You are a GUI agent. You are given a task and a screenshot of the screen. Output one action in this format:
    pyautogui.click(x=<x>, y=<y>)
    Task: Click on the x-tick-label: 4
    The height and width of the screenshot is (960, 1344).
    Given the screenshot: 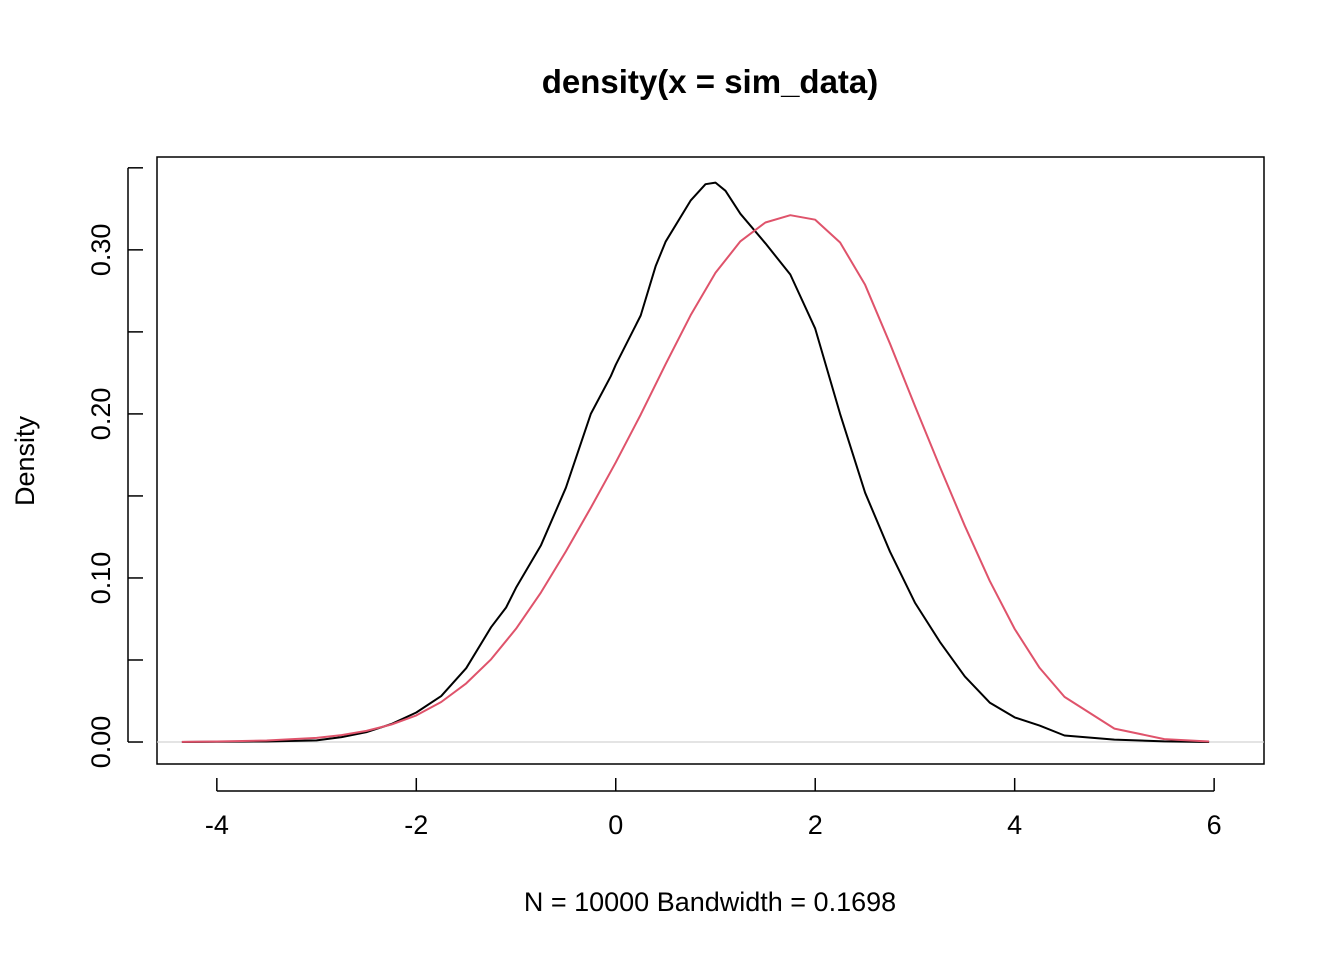 What is the action you would take?
    pyautogui.click(x=1014, y=825)
    